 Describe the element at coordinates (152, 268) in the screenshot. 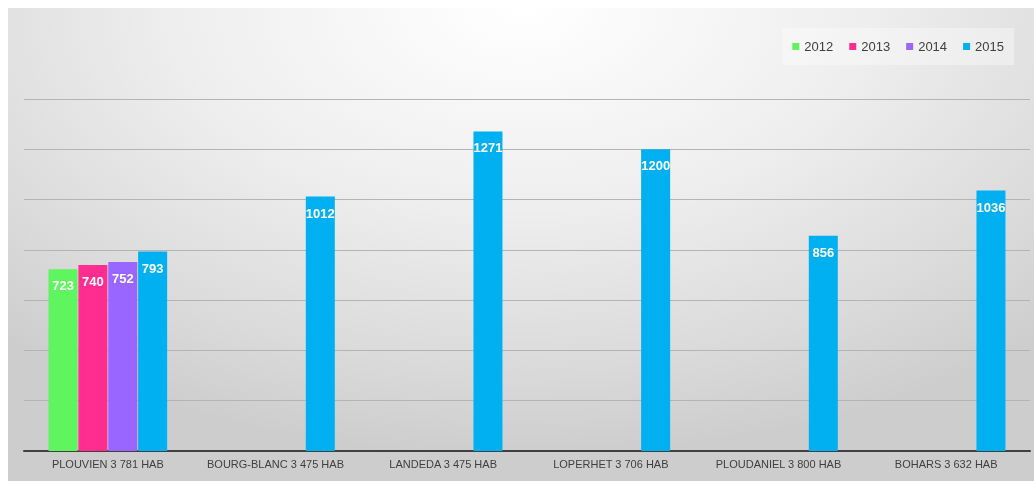

I see `data-label: 793` at that location.